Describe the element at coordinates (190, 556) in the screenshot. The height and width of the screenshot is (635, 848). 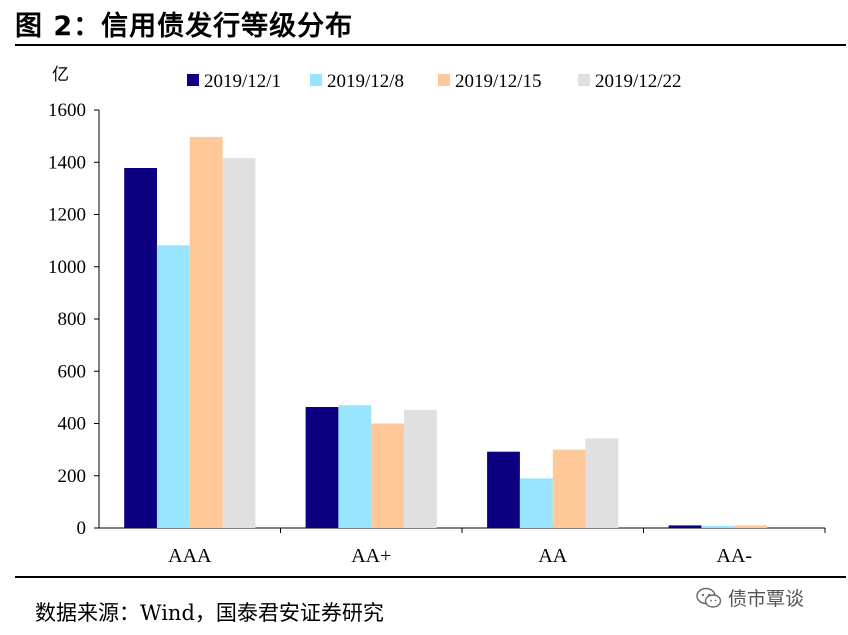
I see `x-category-label: AAA` at that location.